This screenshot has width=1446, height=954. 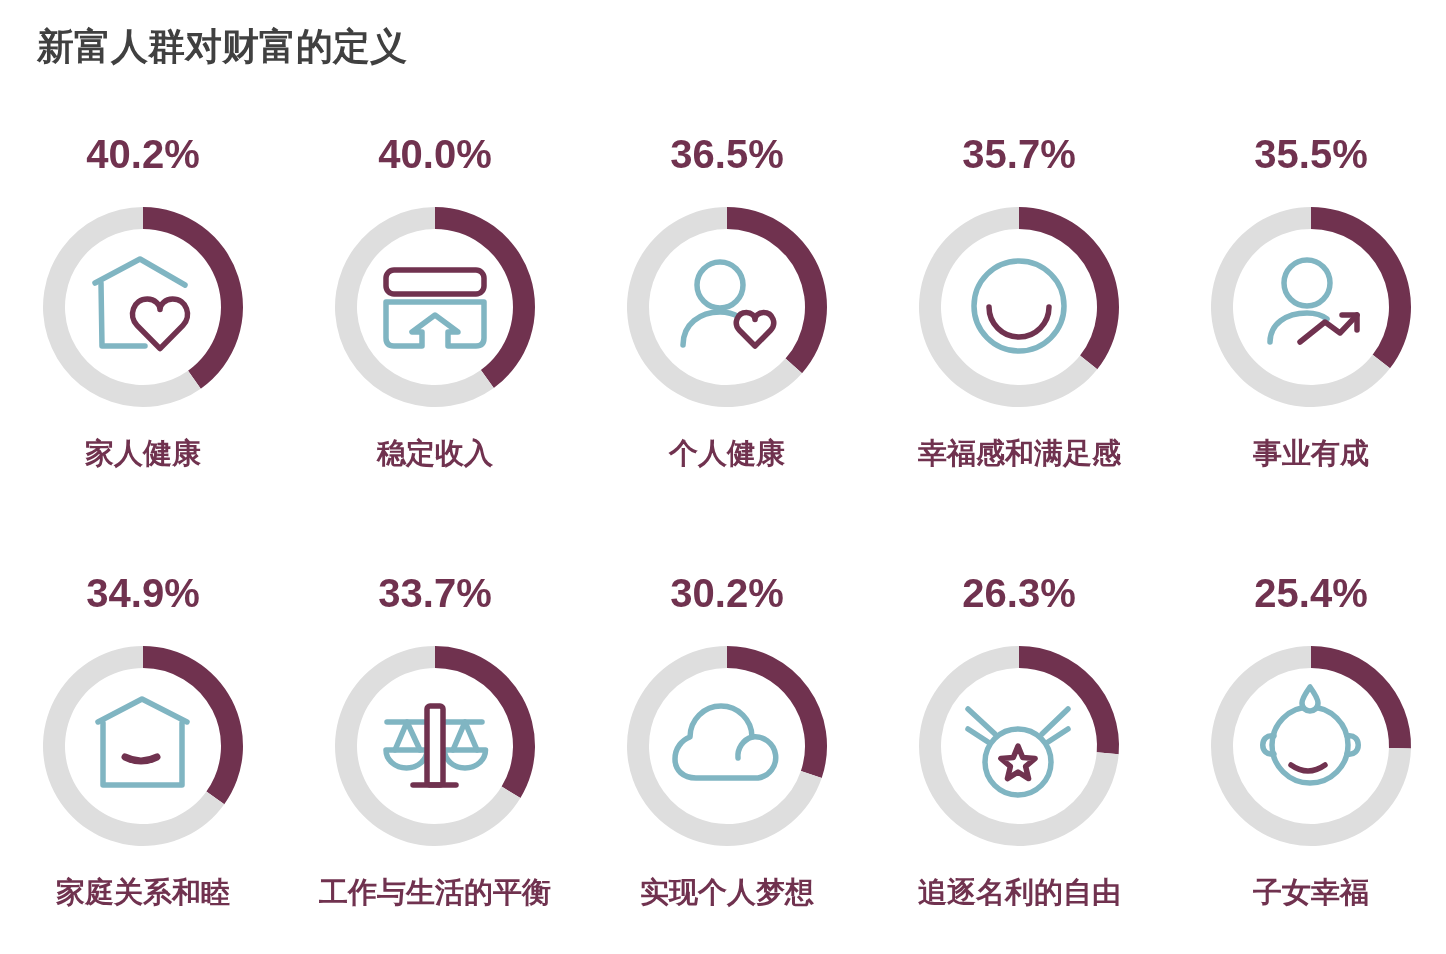 I want to click on text: 工作与生活的平衡, so click(x=434, y=892).